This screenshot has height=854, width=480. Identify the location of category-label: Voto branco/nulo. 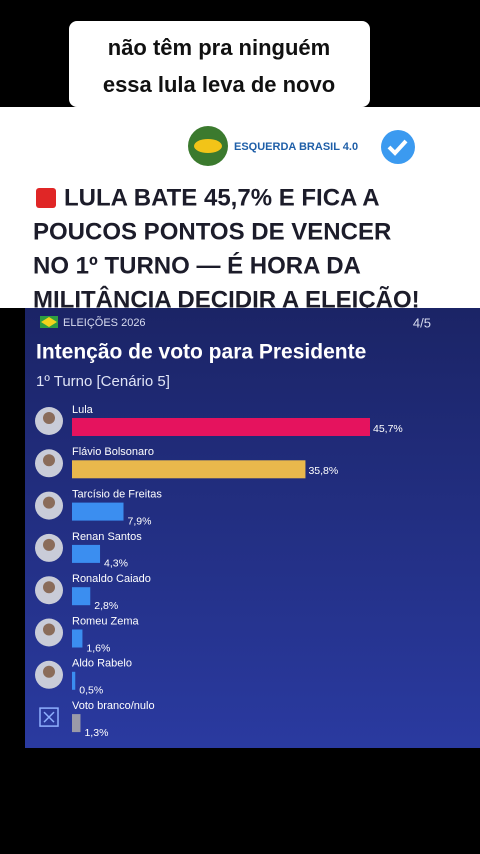
(113, 706).